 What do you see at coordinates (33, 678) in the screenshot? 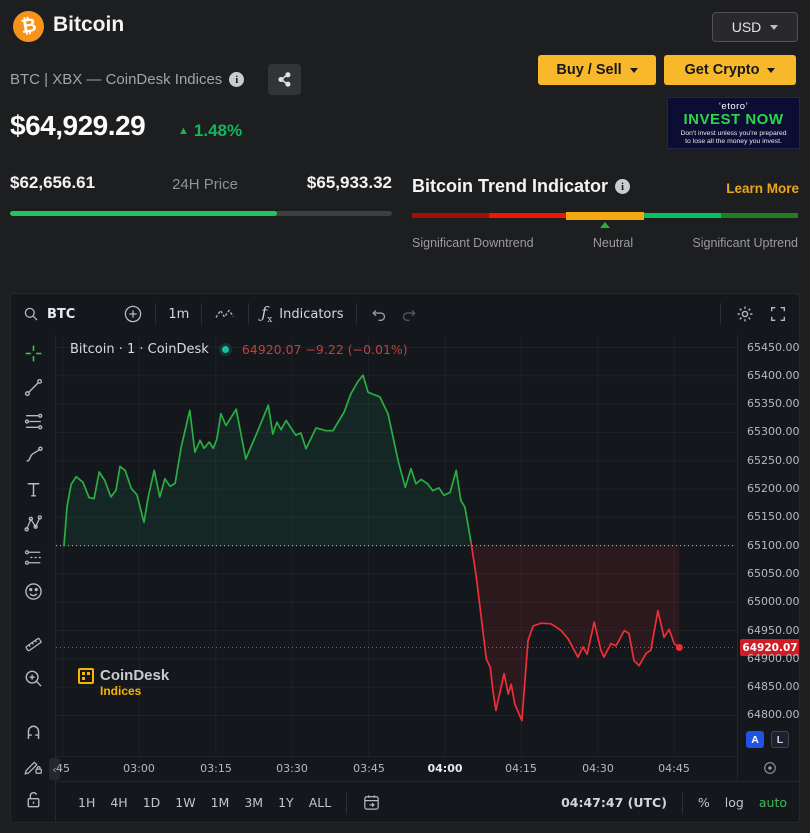
I see `zoom-in-icon` at bounding box center [33, 678].